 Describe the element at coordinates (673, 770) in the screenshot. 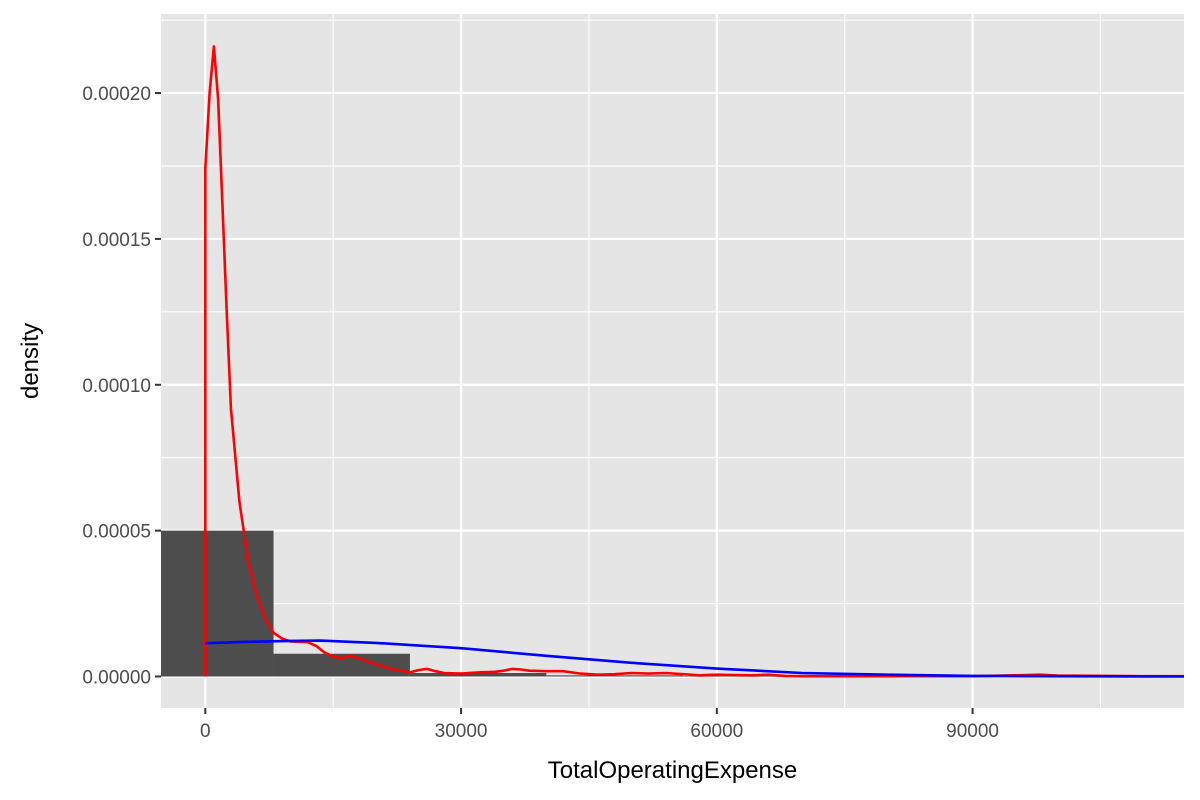

I see `x-axis-title: TotalOperatingExpense` at that location.